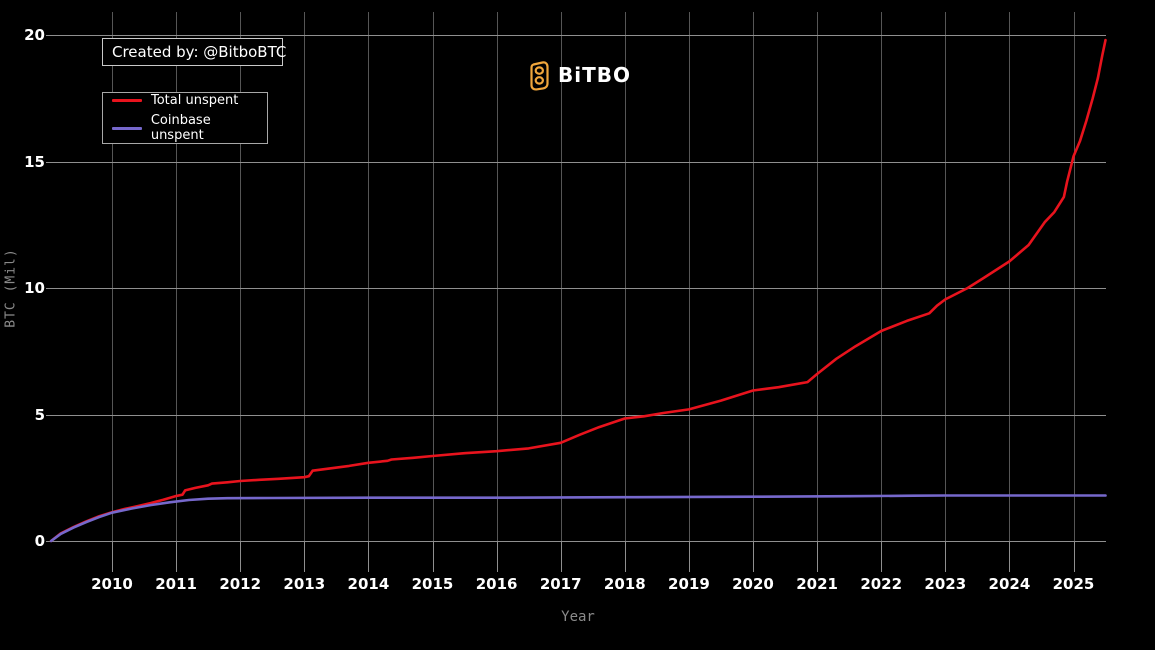 This screenshot has height=650, width=1155. Describe the element at coordinates (753, 584) in the screenshot. I see `x-tick-label: 2020` at that location.